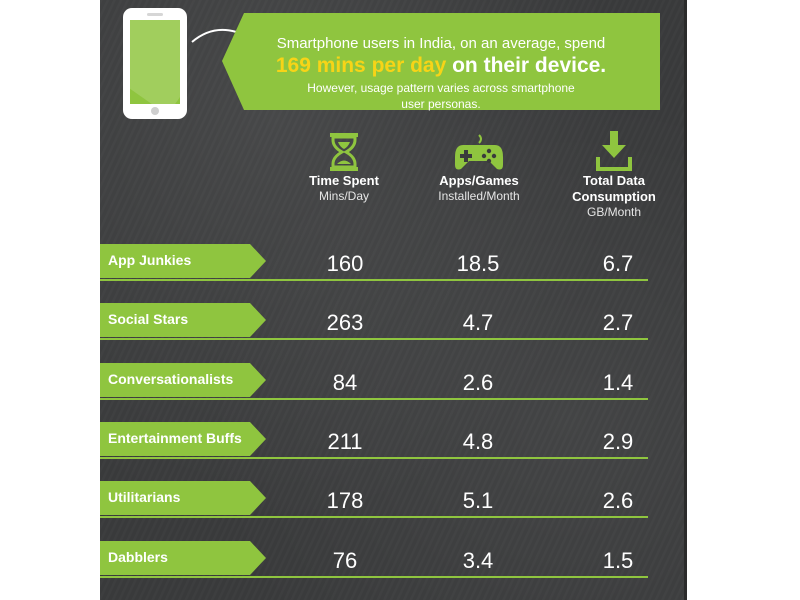 Image resolution: width=800 pixels, height=600 pixels. What do you see at coordinates (345, 441) in the screenshot?
I see `time-spent-value: 211` at bounding box center [345, 441].